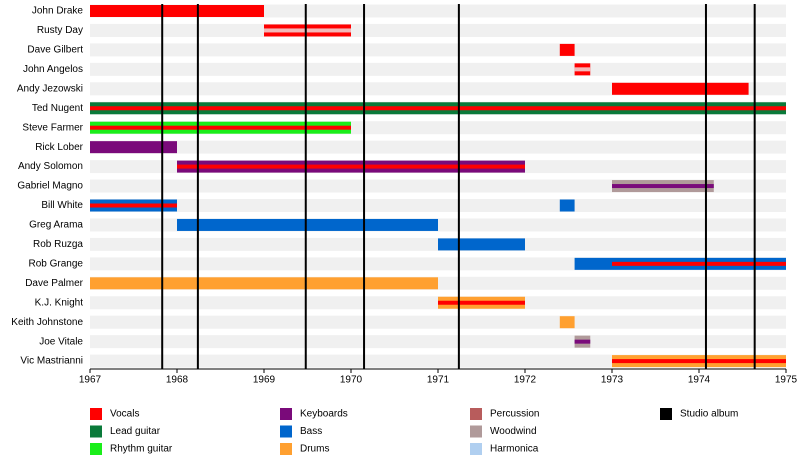 The height and width of the screenshot is (475, 800). I want to click on legend-label: Keyboards, so click(324, 414).